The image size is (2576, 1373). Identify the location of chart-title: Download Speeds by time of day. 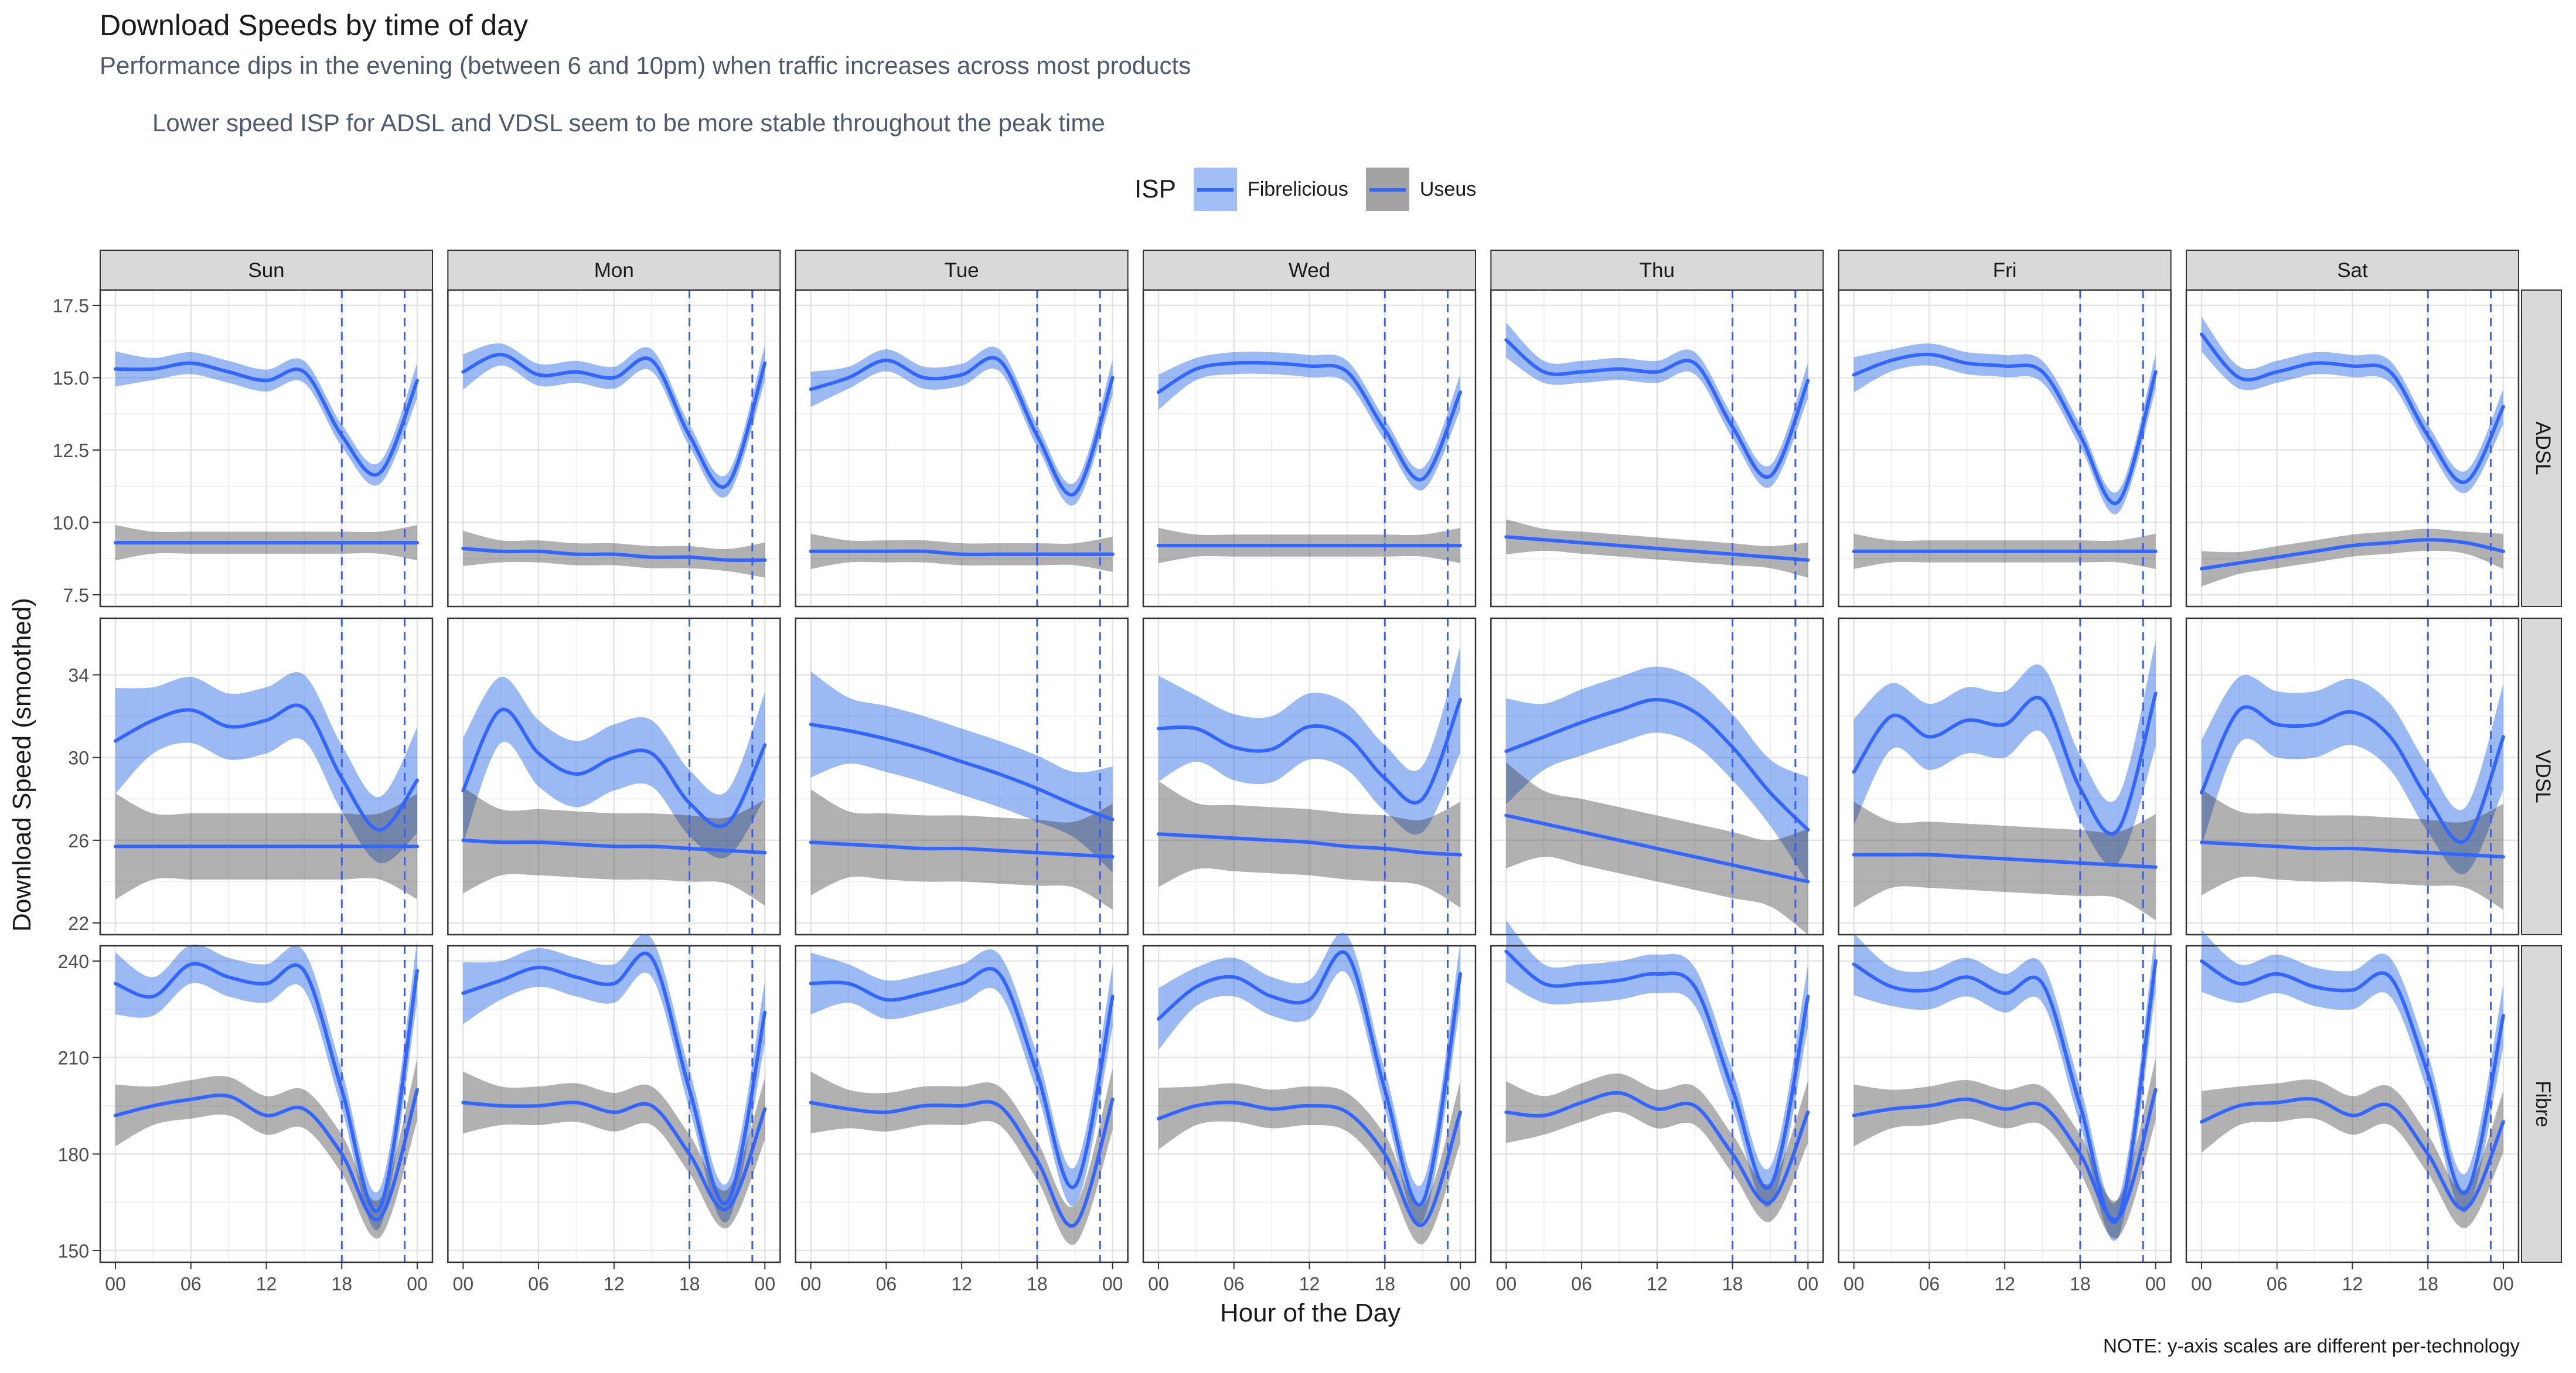
(314, 26).